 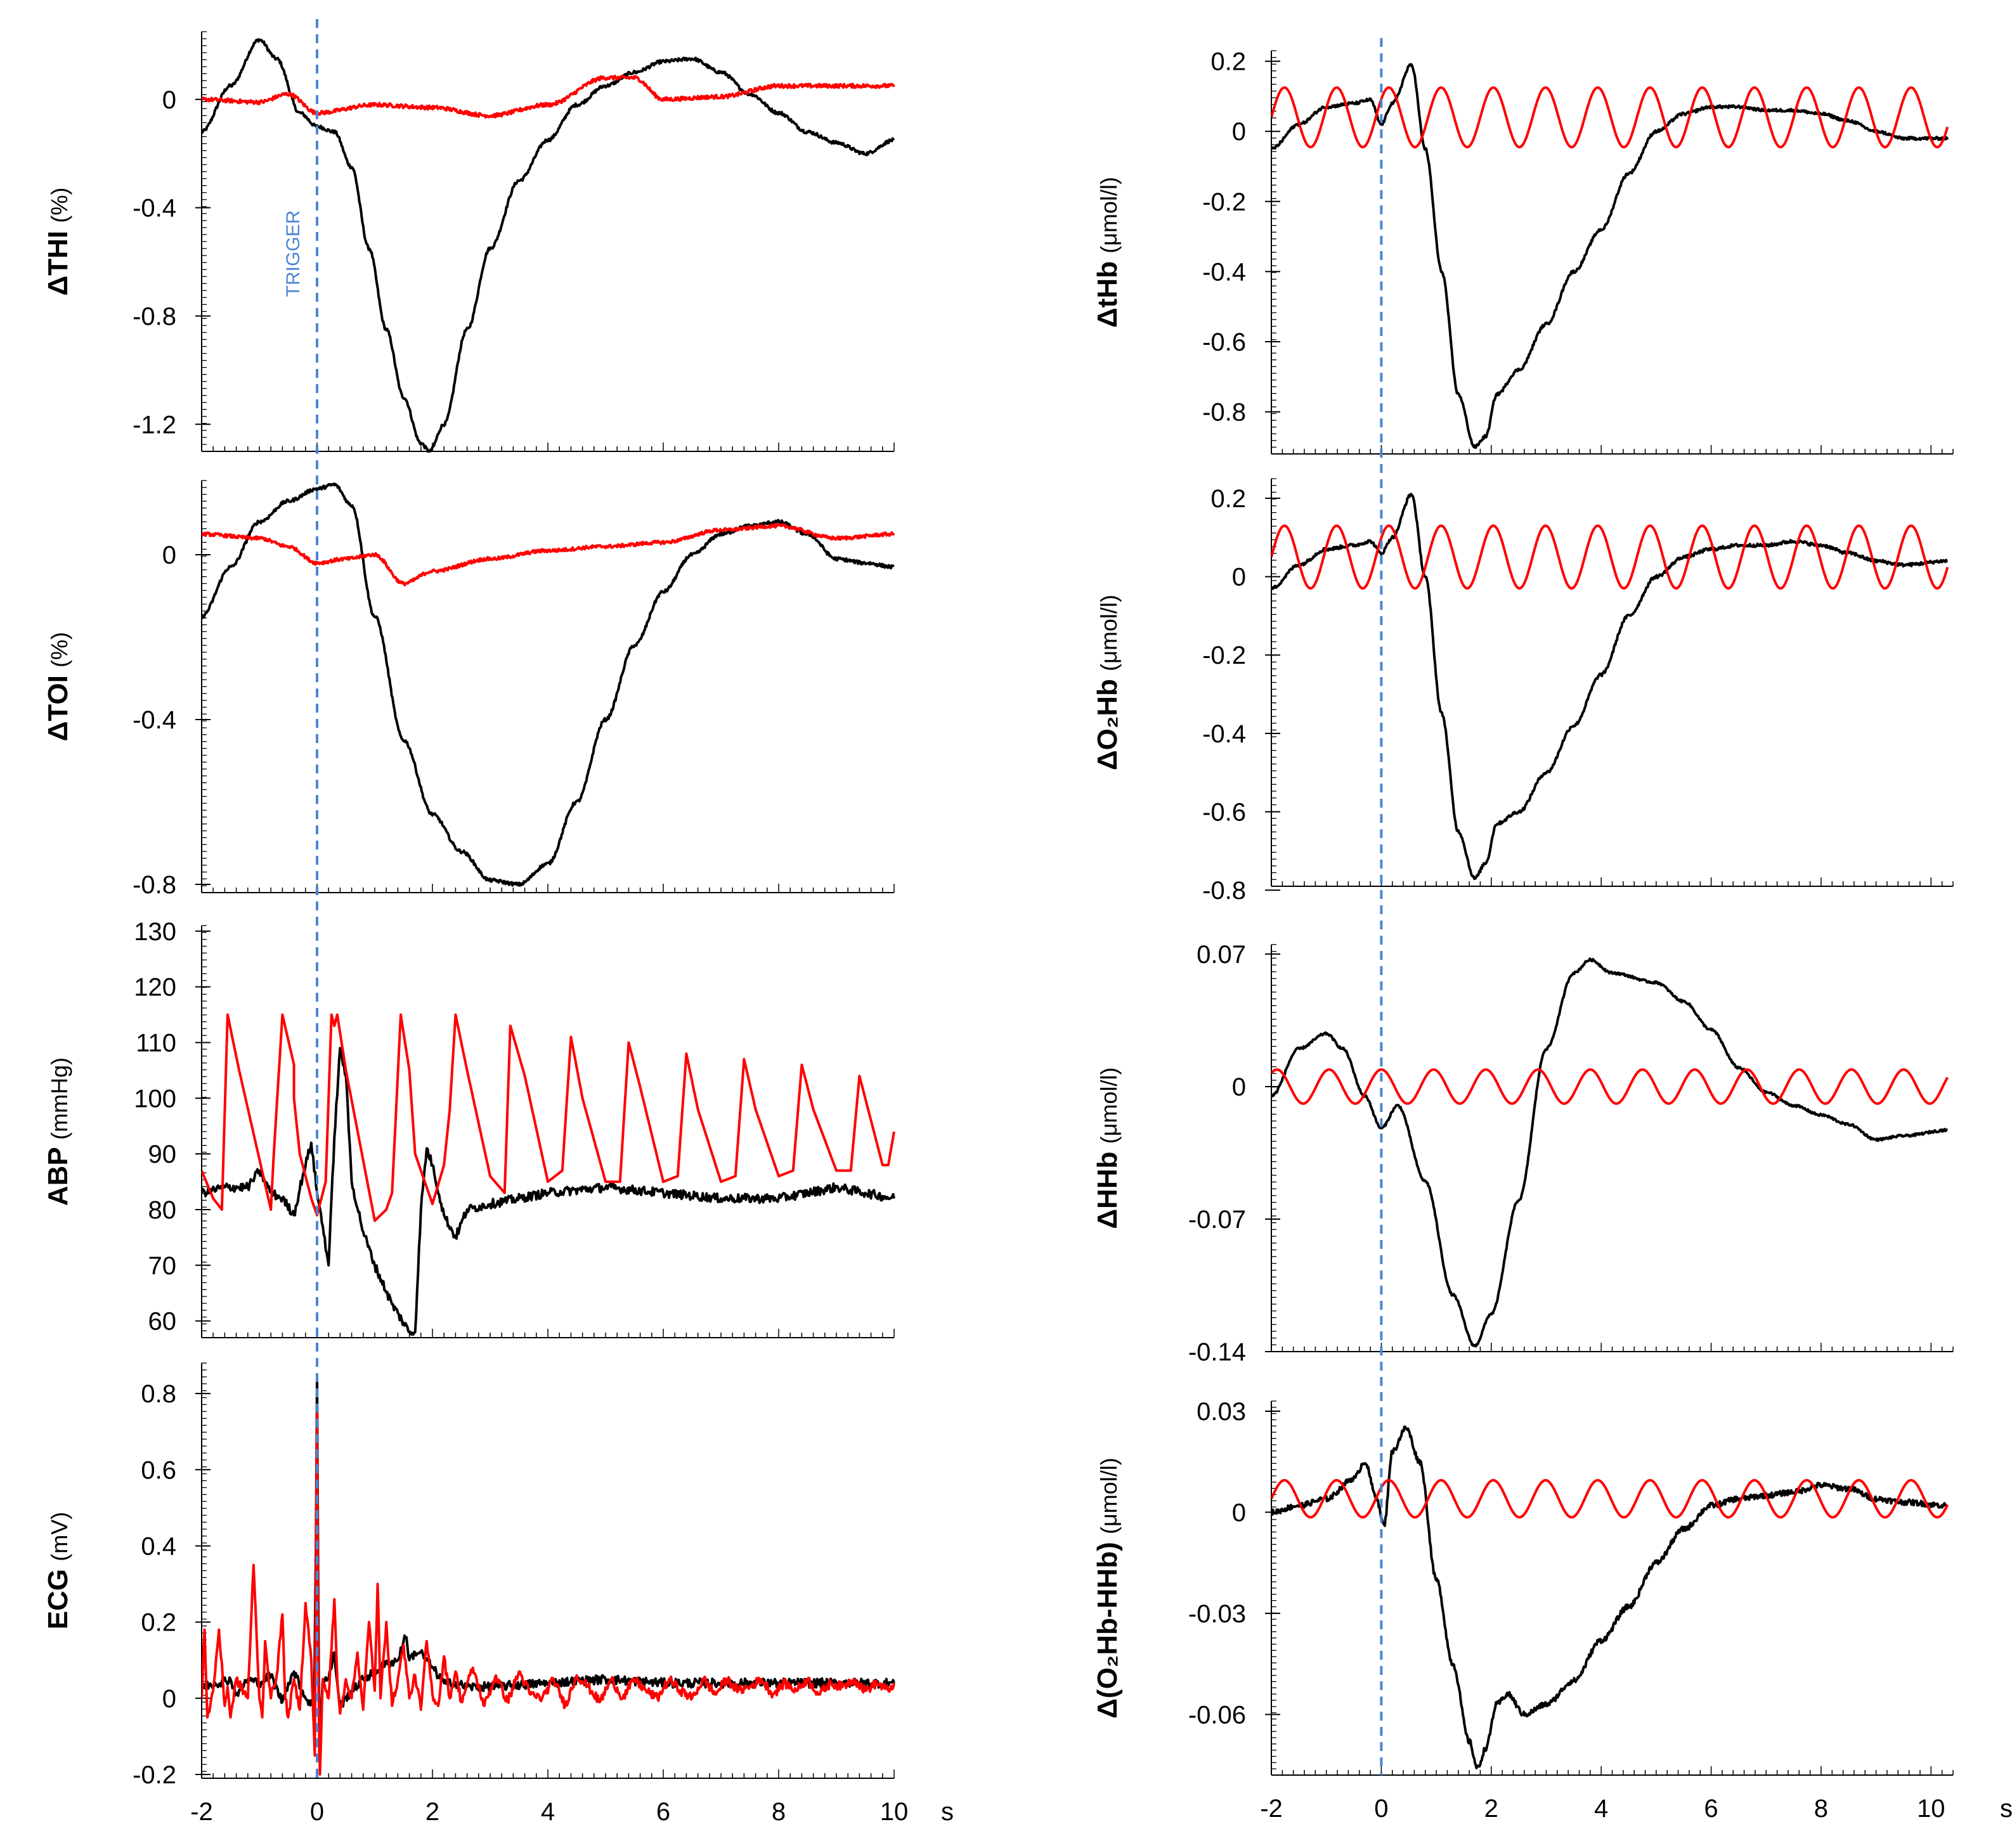 I want to click on y-tick-label: 0.6, so click(x=158, y=1470).